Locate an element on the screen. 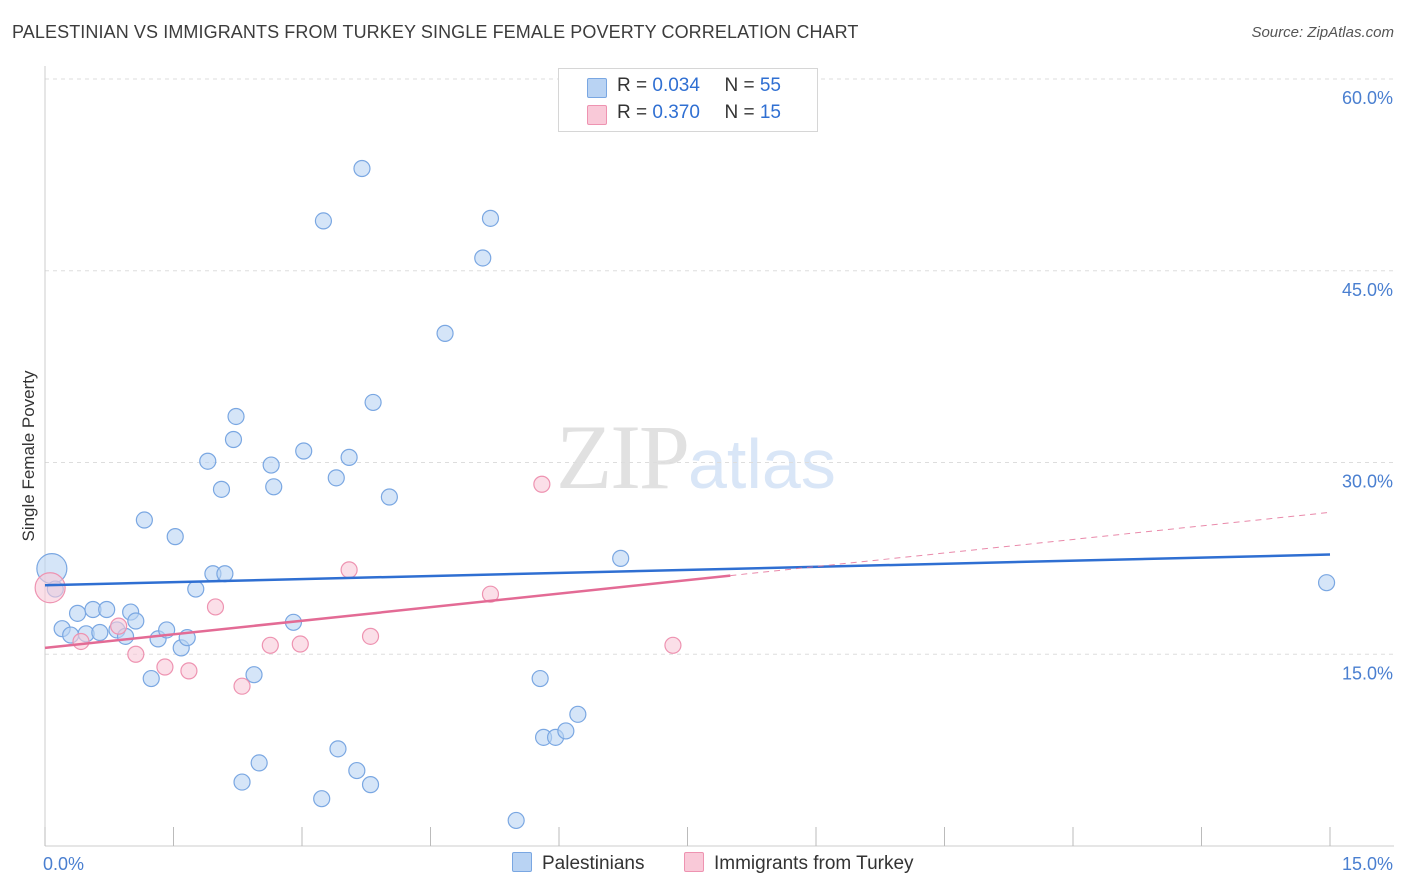 This screenshot has width=1406, height=892. x-tick-label: 15.0% is located at coordinates (1367, 864).